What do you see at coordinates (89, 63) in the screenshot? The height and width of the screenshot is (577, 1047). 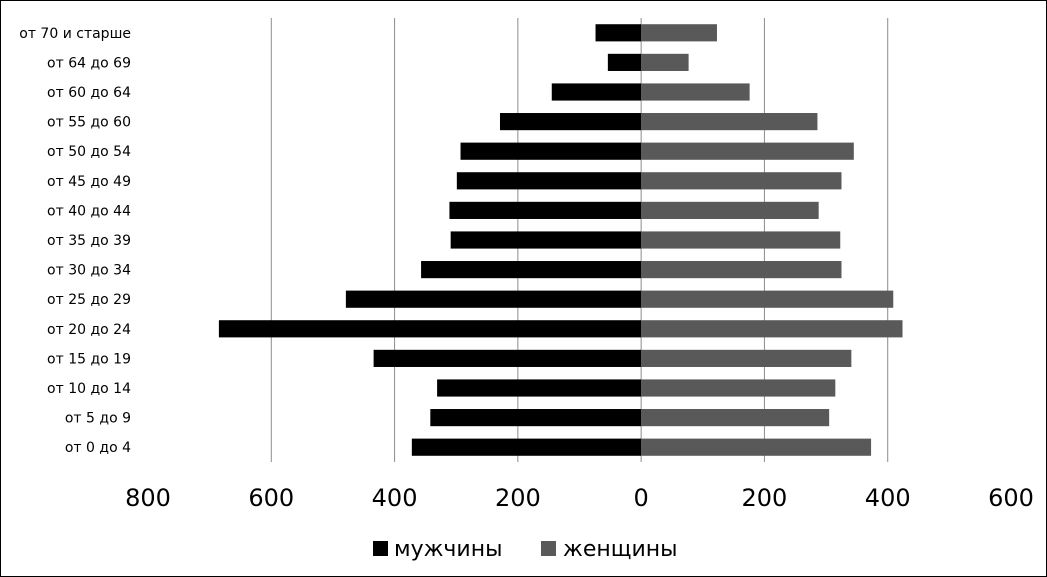 I see `category-label: от 64 до 69` at bounding box center [89, 63].